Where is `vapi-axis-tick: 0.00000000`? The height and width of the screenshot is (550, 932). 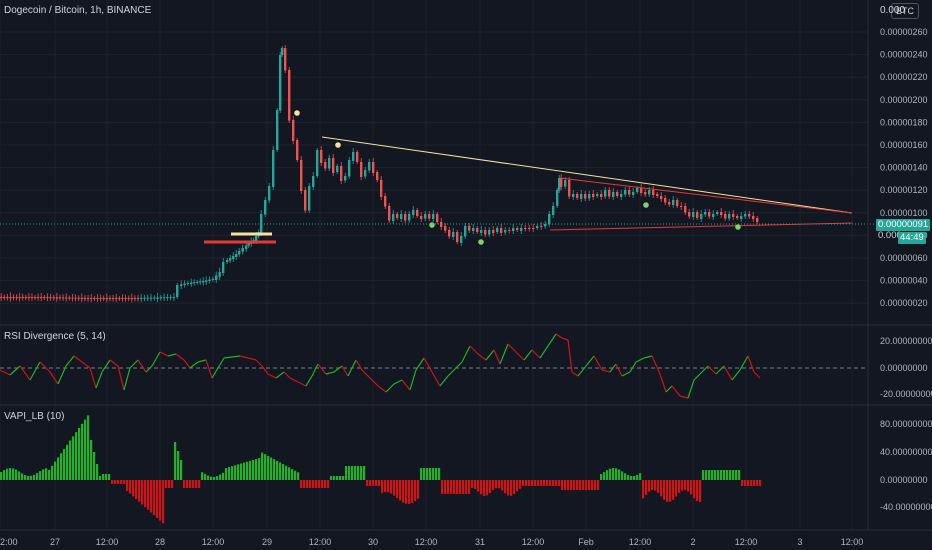 vapi-axis-tick: 0.00000000 is located at coordinates (904, 480).